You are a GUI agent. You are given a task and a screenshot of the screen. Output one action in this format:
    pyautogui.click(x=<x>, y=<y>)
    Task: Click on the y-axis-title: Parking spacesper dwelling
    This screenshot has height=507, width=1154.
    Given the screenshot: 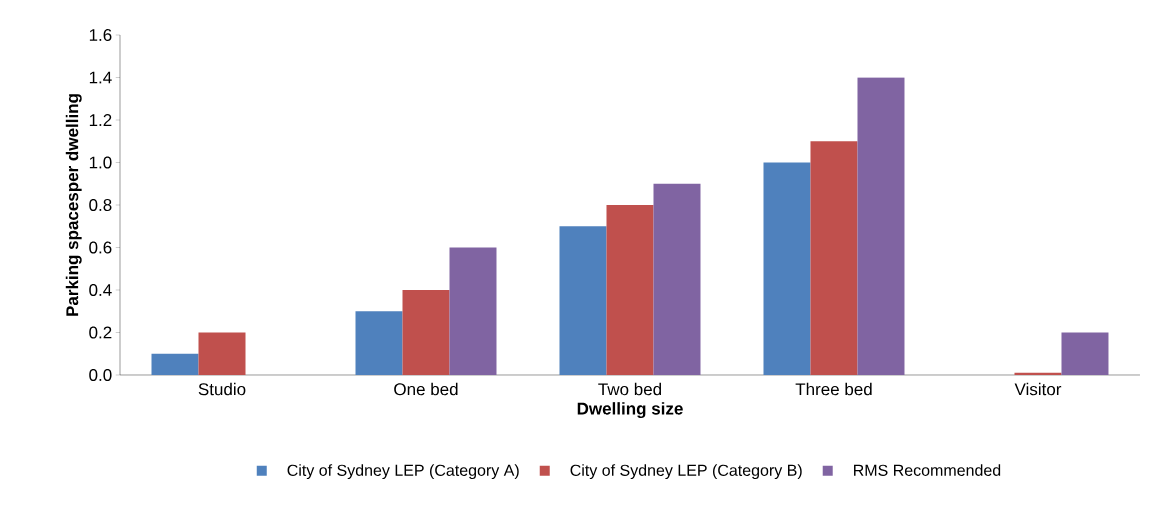 What is the action you would take?
    pyautogui.click(x=73, y=205)
    